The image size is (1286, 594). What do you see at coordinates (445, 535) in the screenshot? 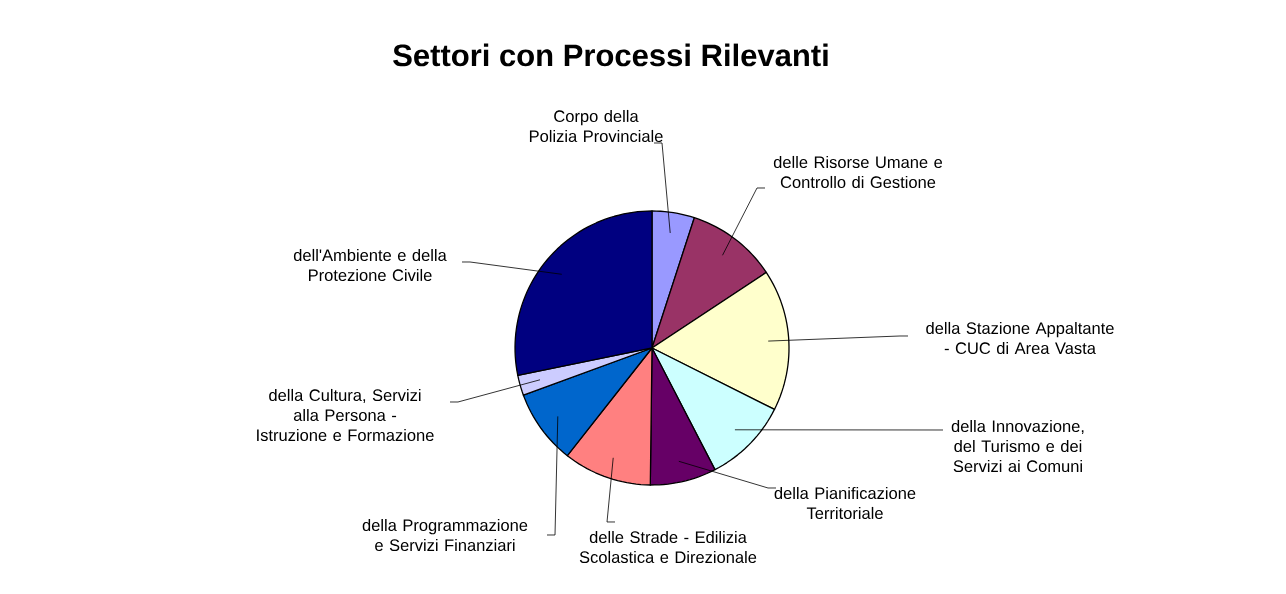
I see `slice-label: della Programmazione e Servizi Finanziari` at bounding box center [445, 535].